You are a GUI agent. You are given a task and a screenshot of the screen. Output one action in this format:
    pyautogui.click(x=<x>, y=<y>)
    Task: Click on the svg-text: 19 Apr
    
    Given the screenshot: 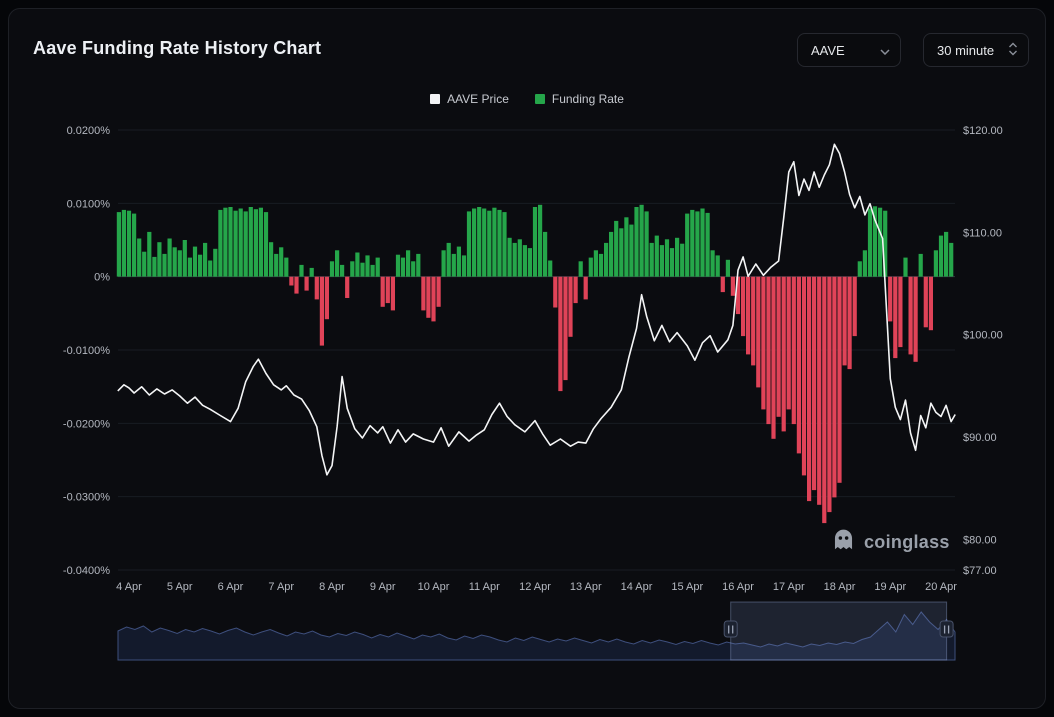 What is the action you would take?
    pyautogui.click(x=890, y=587)
    